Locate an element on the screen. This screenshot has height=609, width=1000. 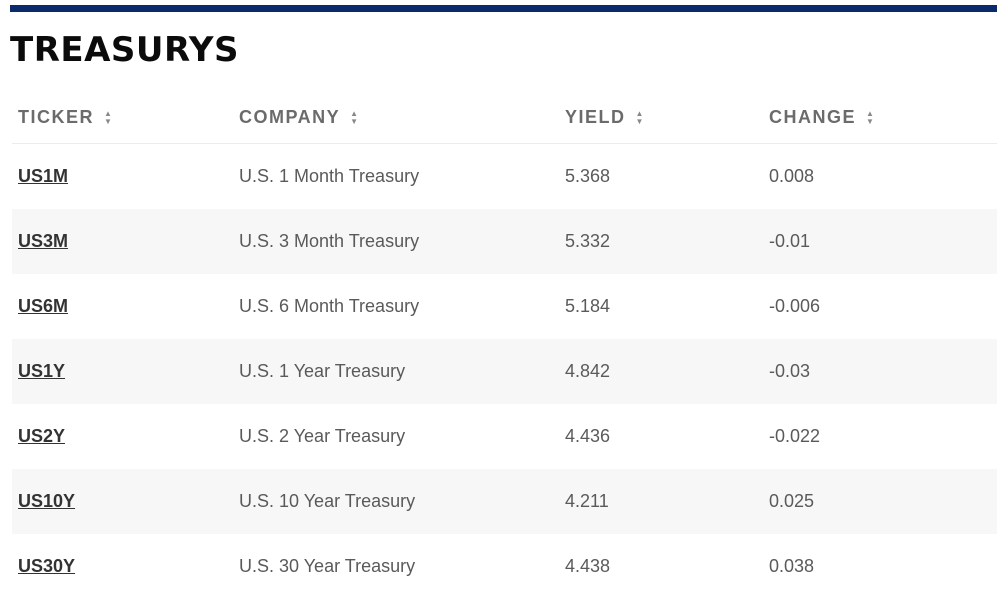
yield-cell: 5.368 is located at coordinates (588, 176).